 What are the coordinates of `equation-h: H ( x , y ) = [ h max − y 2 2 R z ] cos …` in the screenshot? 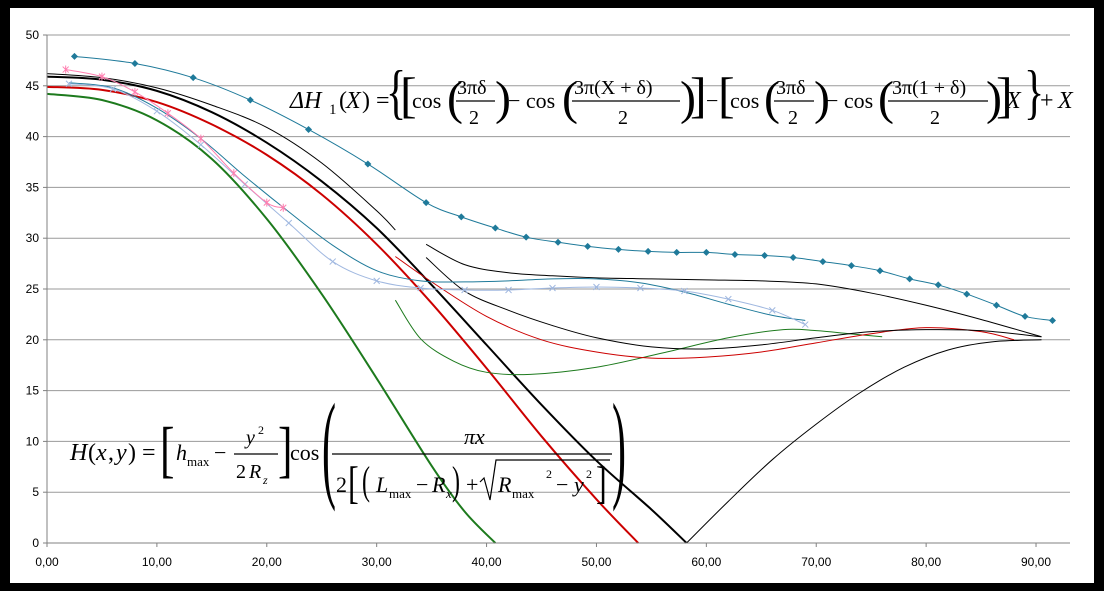 It's located at (347, 447).